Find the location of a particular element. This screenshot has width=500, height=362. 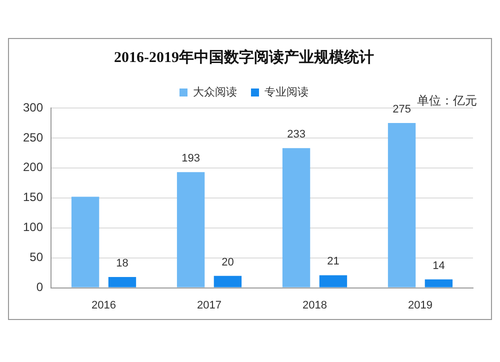

legend-label: 专业阅读 is located at coordinates (286, 92).